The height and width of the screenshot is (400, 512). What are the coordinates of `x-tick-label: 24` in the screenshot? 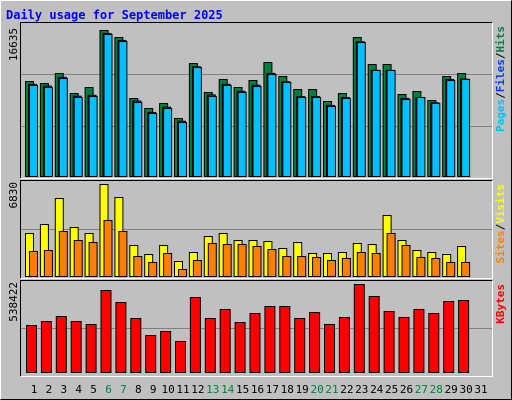 It's located at (377, 389).